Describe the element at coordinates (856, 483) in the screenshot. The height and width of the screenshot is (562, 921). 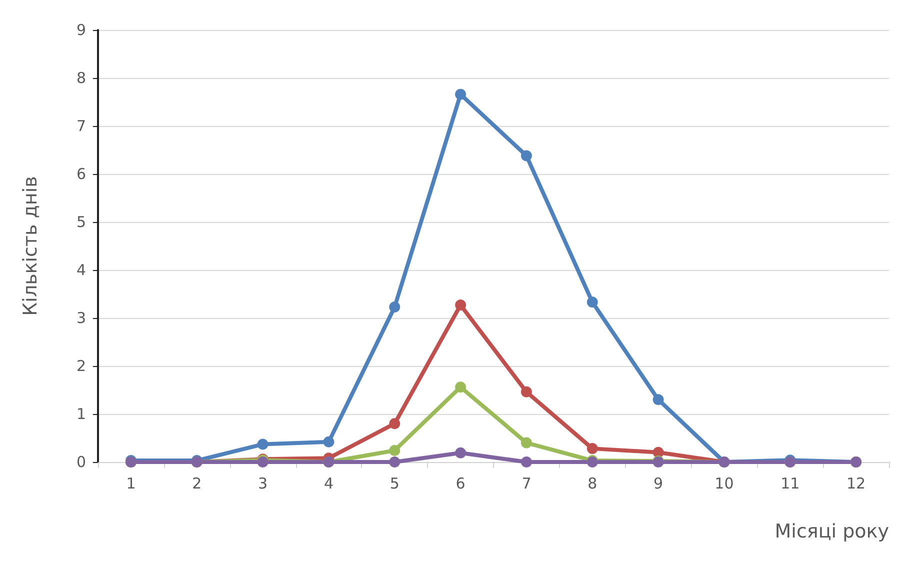
I see `x-tick-label: 12` at that location.